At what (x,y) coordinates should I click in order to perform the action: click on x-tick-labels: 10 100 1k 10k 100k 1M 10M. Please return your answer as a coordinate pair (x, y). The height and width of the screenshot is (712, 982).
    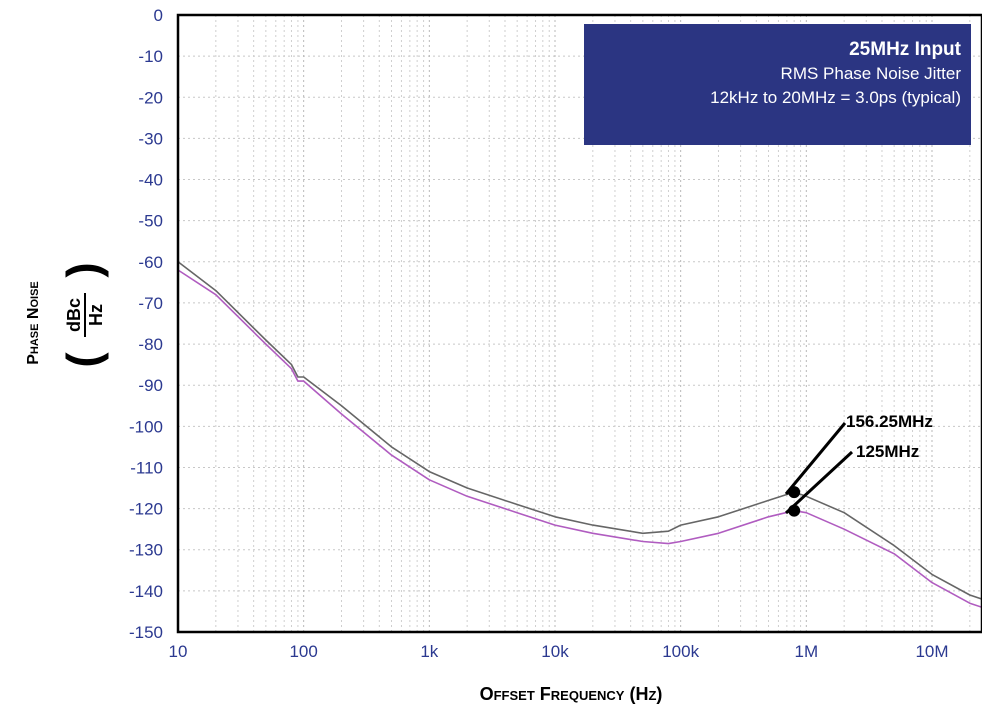
    Looking at the image, I should click on (559, 651).